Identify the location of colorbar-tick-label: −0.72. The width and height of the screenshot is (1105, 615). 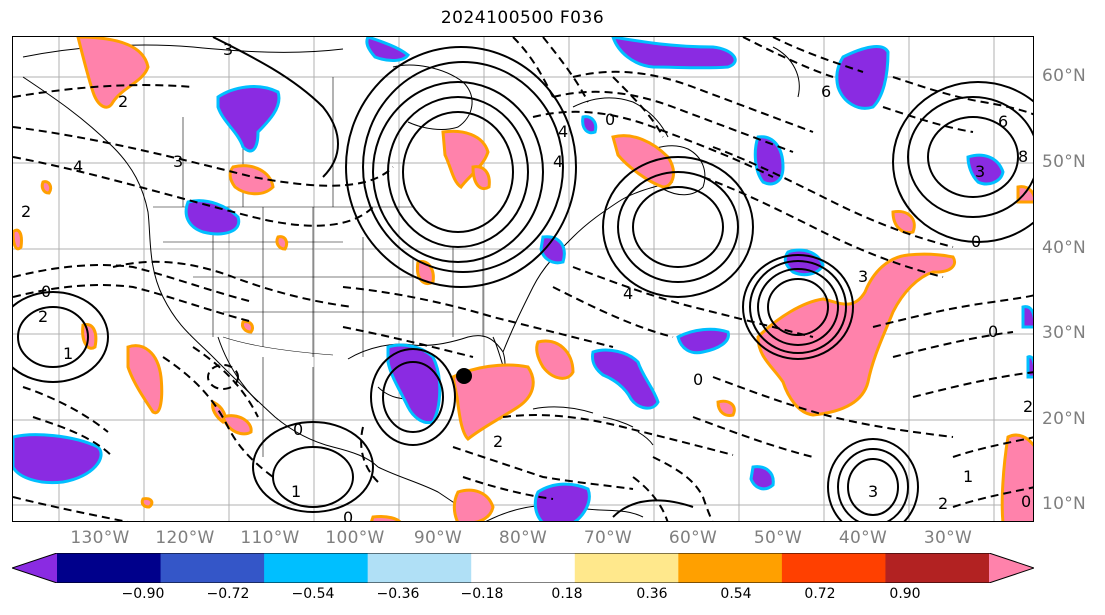
(228, 594).